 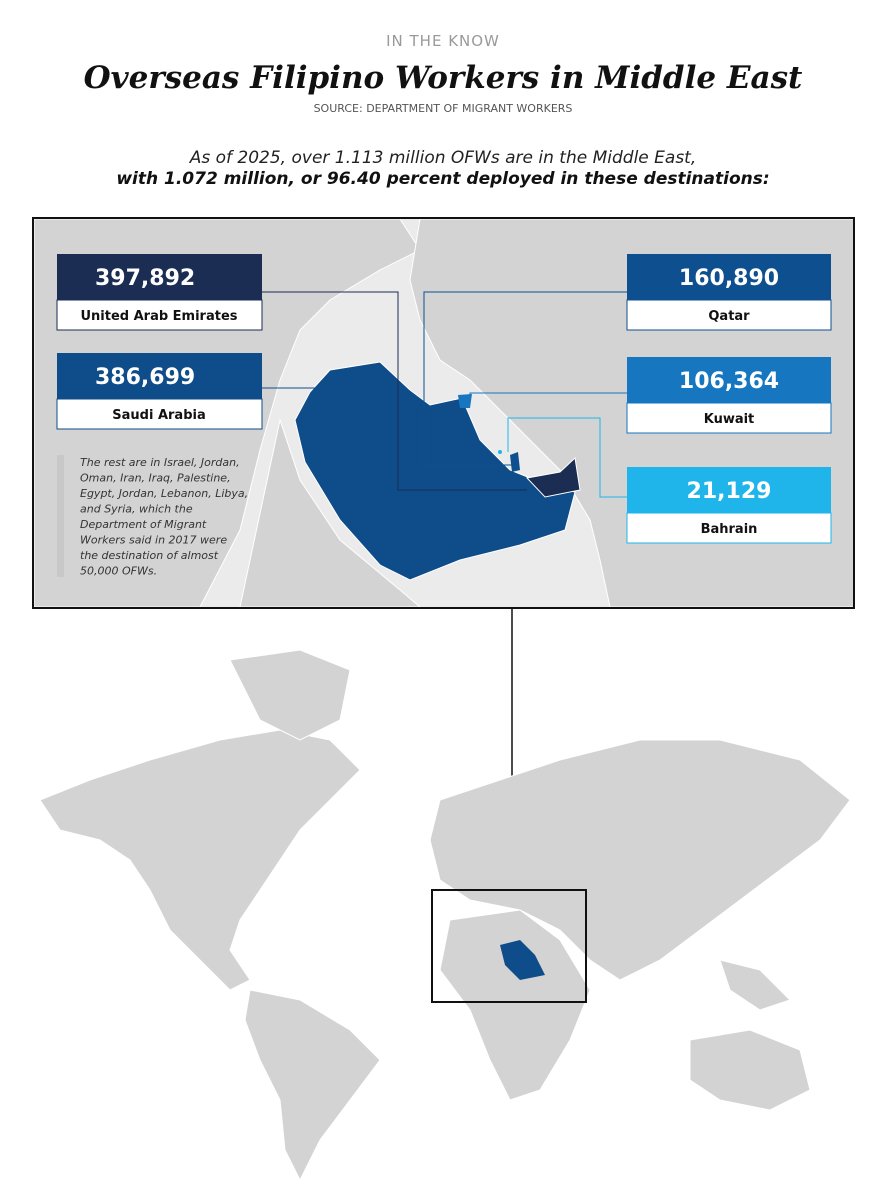 I want to click on callout: 397,892 United Arab Emirates, so click(x=159, y=292).